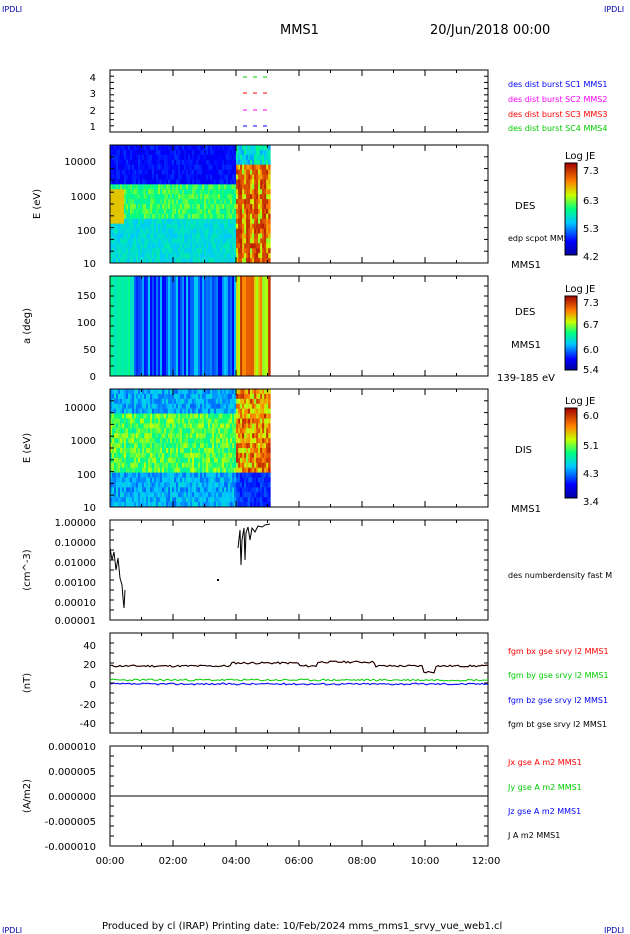 Image resolution: width=630 pixels, height=934 pixels. Describe the element at coordinates (80, 408) in the screenshot. I see `dis-energy-ytick: 10000` at that location.